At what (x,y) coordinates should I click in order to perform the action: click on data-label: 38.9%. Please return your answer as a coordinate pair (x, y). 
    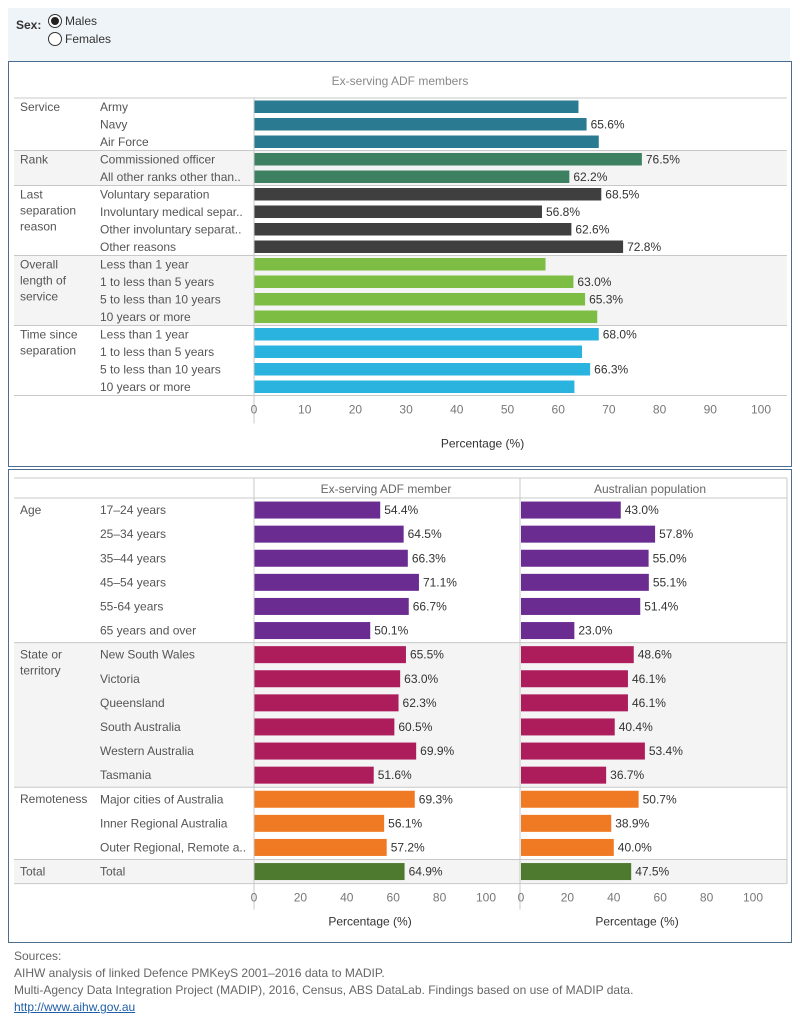
    Looking at the image, I should click on (632, 823).